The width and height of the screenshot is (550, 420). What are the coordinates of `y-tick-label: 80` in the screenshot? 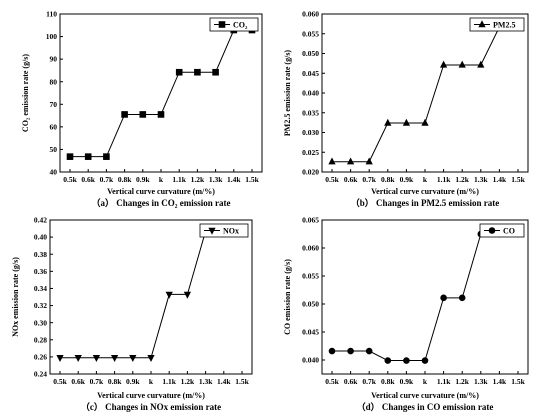 It's located at (54, 81).